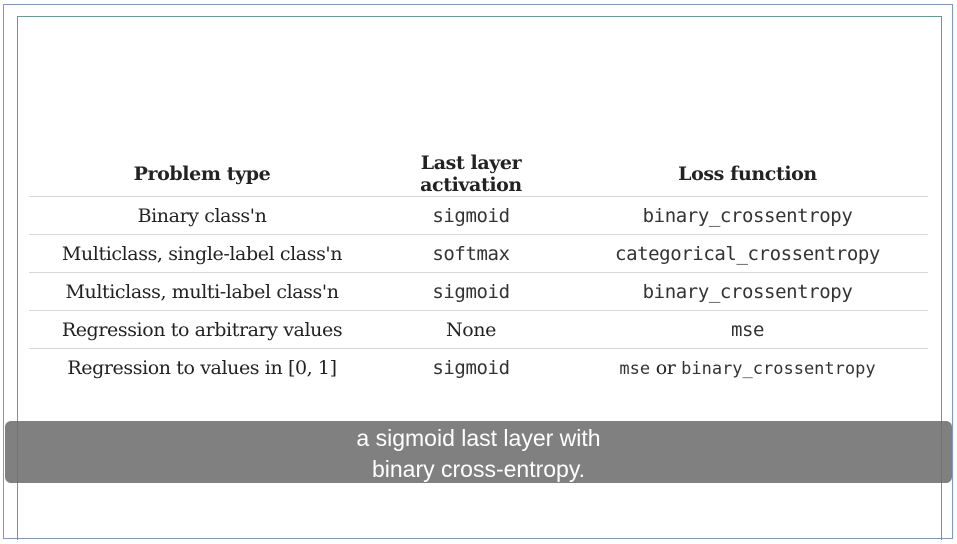 This screenshot has width=957, height=544. Describe the element at coordinates (202, 291) in the screenshot. I see `cell-problem: Multiclass, multi-label class'n` at that location.